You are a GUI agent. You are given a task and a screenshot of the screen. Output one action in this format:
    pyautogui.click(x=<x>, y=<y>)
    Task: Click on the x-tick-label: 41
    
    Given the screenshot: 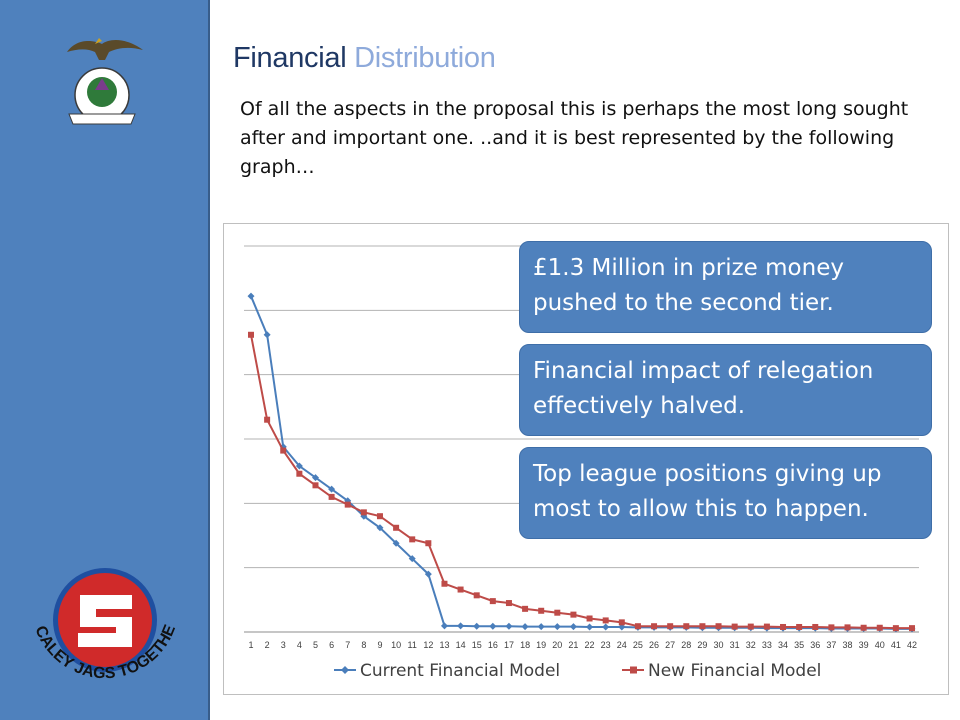 What is the action you would take?
    pyautogui.click(x=896, y=645)
    